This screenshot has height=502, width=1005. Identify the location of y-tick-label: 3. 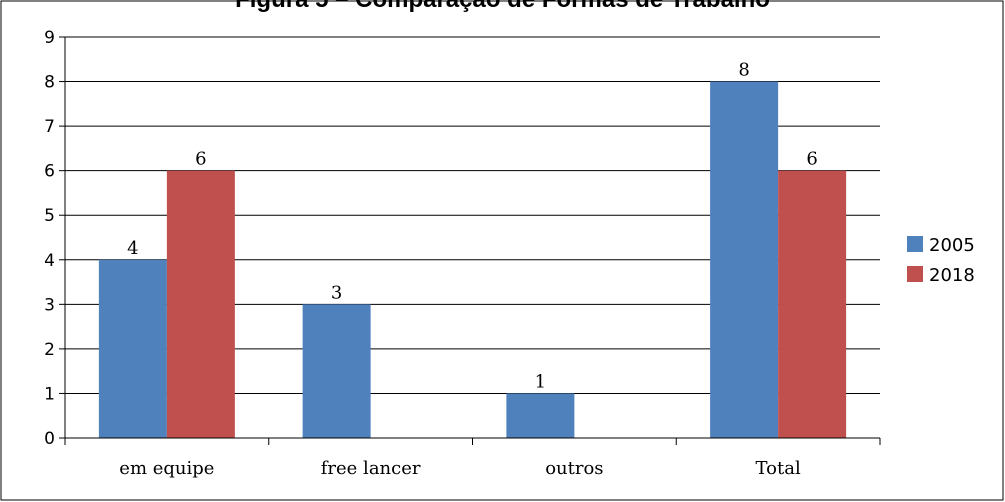
(49, 305).